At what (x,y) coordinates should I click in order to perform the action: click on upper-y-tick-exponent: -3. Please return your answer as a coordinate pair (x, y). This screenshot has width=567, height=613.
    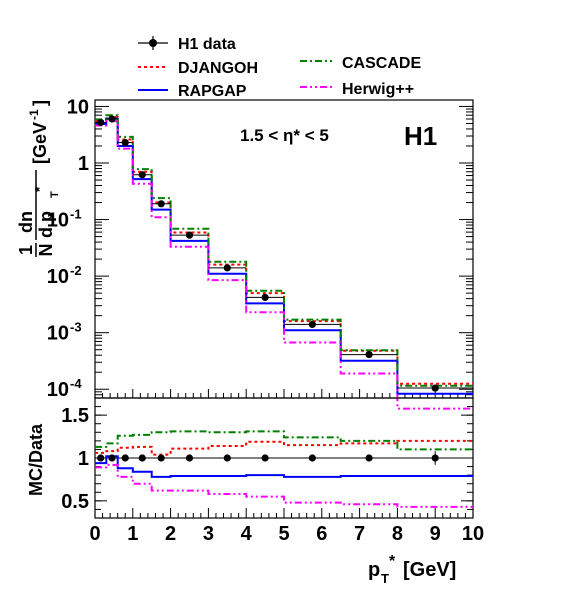
    Looking at the image, I should click on (76, 327).